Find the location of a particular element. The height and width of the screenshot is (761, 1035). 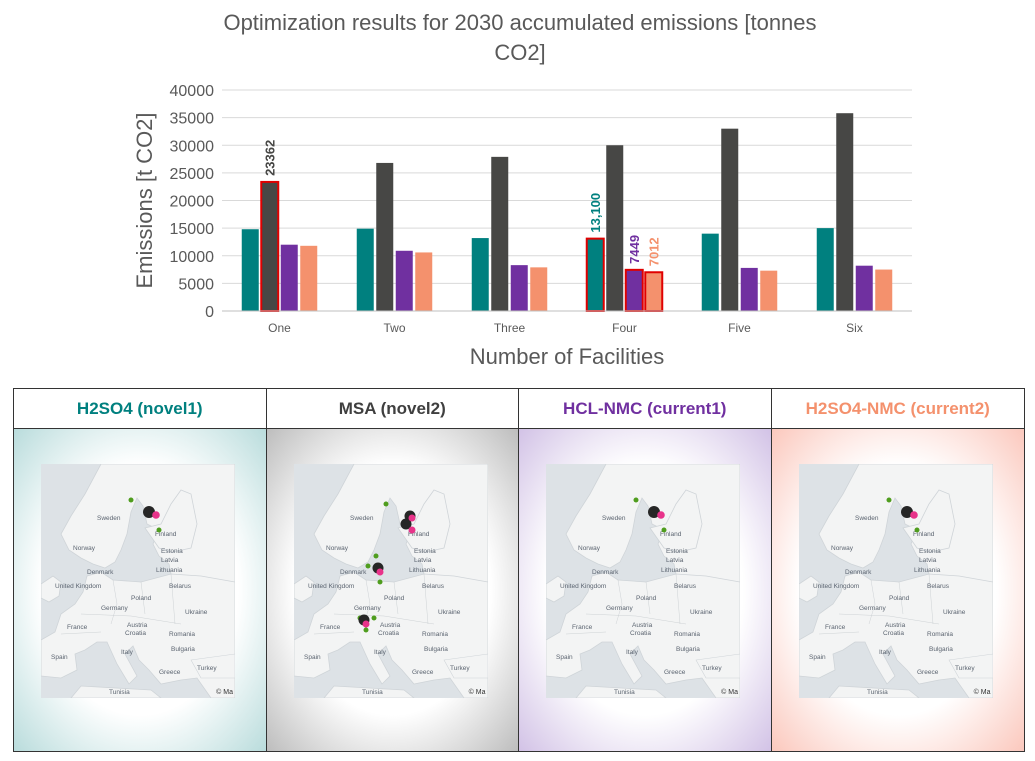

panel-title: H2SO4-NMC (current2) is located at coordinates (897, 409).